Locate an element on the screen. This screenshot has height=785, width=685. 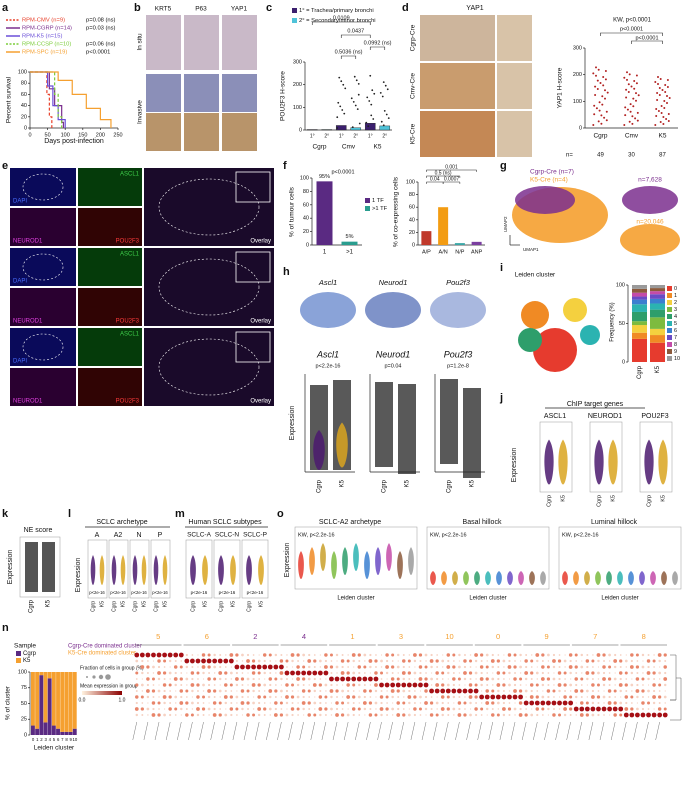
cluster-label: 7 is located at coordinates (595, 636).